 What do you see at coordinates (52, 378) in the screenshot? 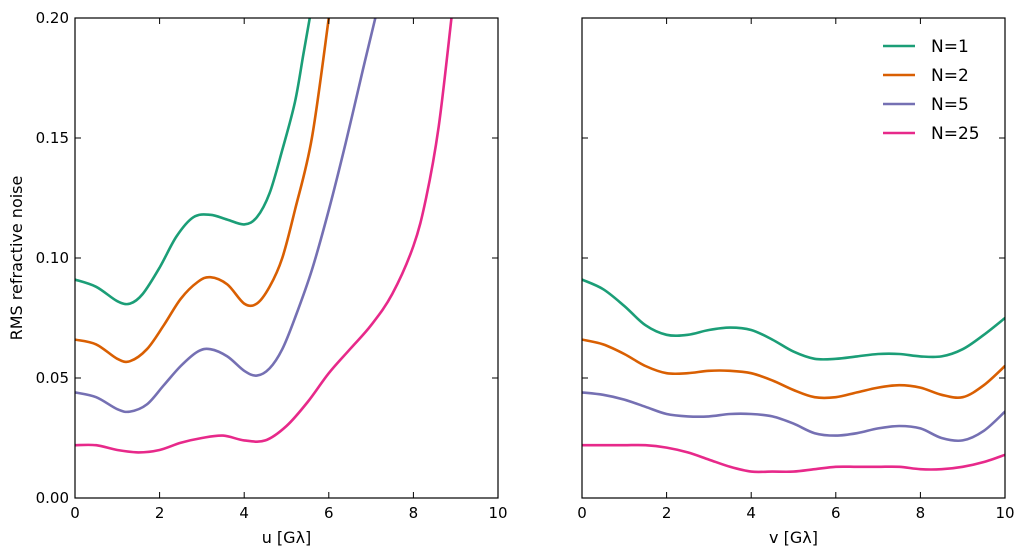
I see `y-tick-label: 0.05` at bounding box center [52, 378].